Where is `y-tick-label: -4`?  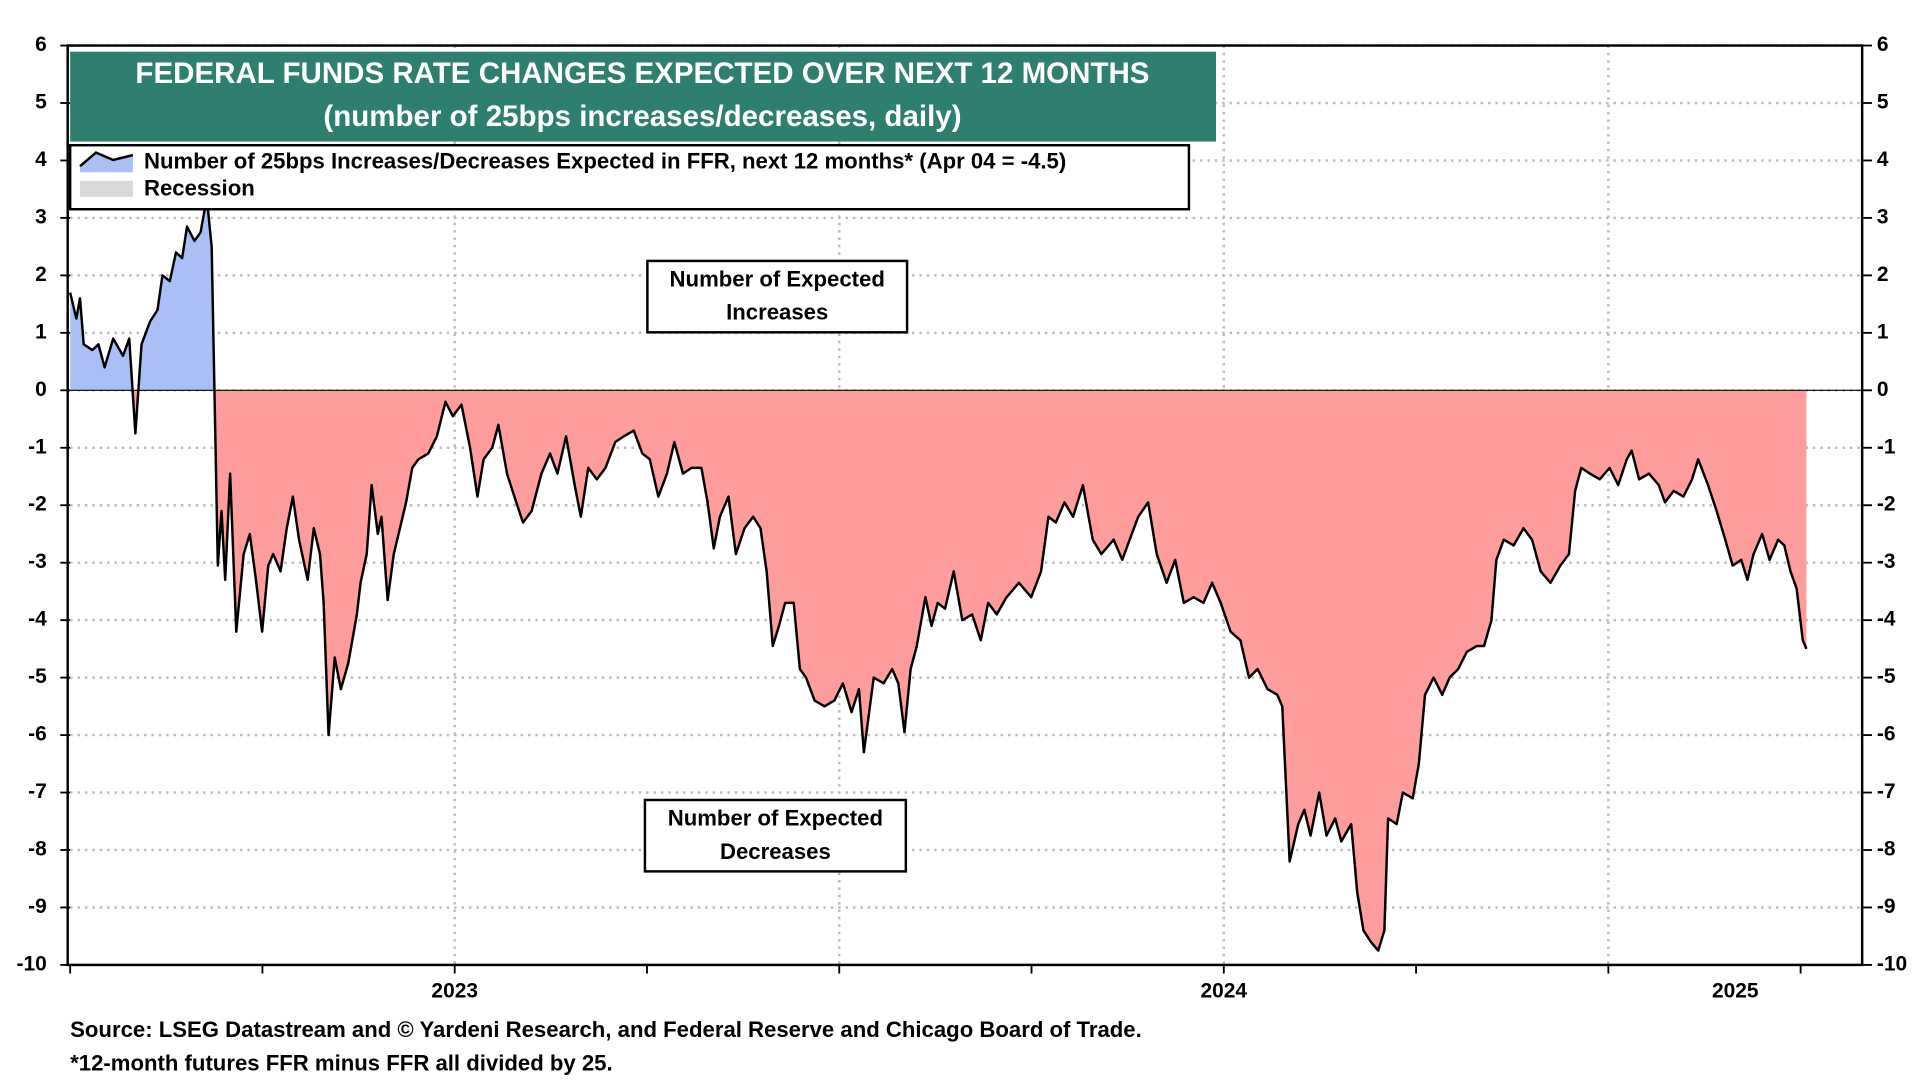
y-tick-label: -4 is located at coordinates (37, 619).